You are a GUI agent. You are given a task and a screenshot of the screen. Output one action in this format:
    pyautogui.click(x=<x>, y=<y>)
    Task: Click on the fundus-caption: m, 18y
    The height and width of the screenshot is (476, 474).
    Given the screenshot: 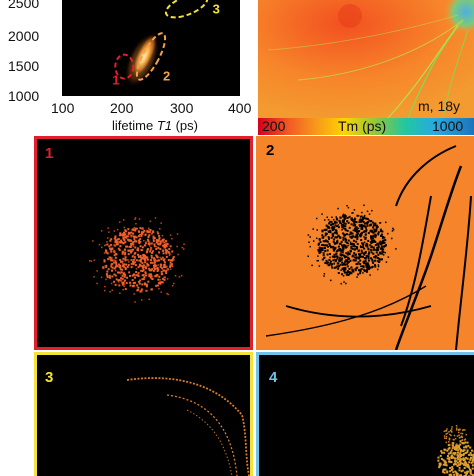 What is the action you would take?
    pyautogui.click(x=439, y=106)
    